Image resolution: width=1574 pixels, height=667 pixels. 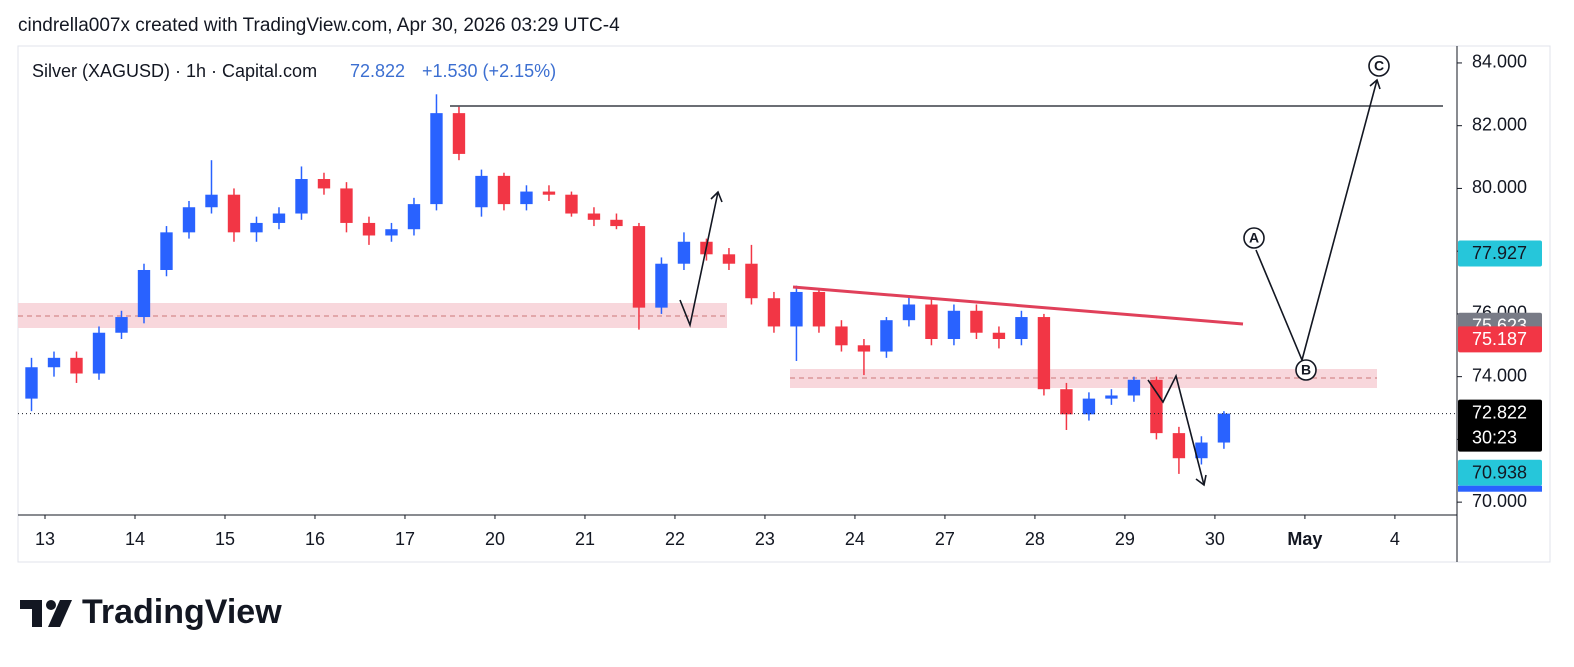 What do you see at coordinates (495, 539) in the screenshot?
I see `x-tick-label: 20` at bounding box center [495, 539].